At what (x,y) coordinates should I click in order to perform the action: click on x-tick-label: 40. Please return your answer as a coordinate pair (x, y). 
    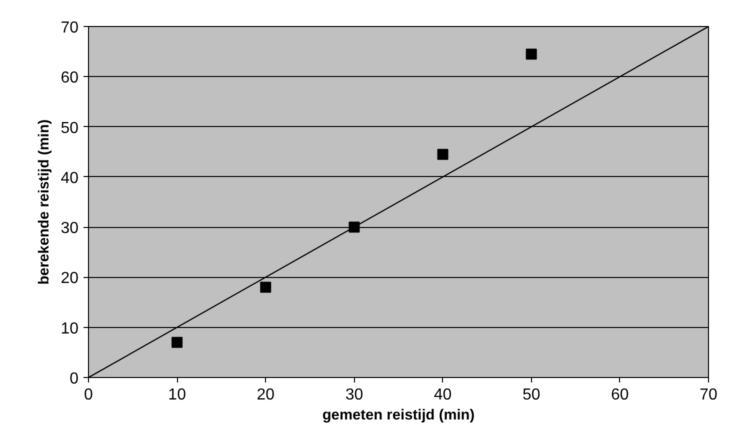
    Looking at the image, I should click on (443, 395).